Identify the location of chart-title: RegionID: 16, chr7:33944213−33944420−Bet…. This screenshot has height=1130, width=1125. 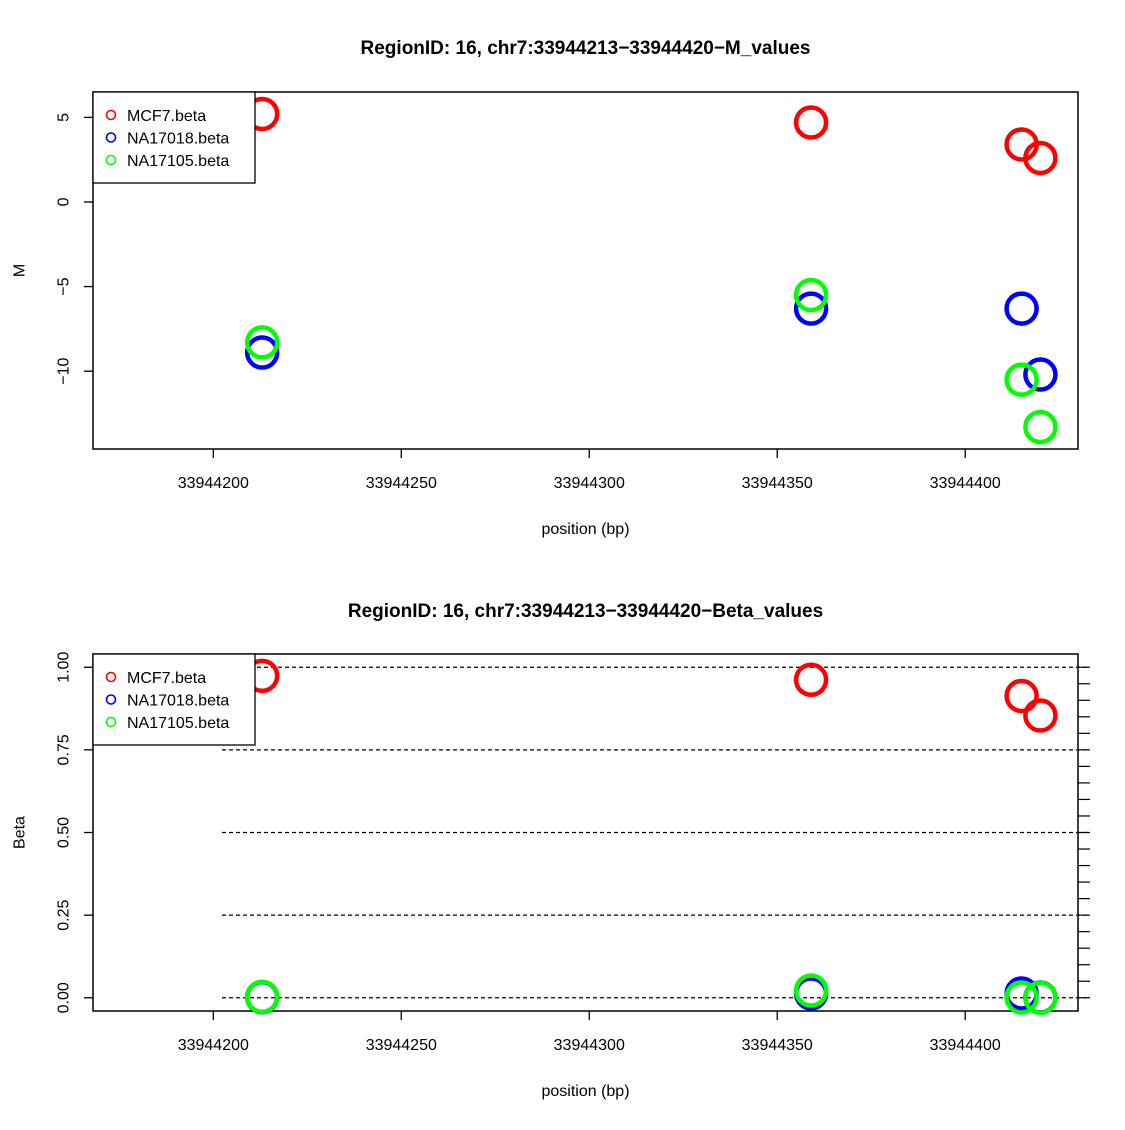
(585, 611).